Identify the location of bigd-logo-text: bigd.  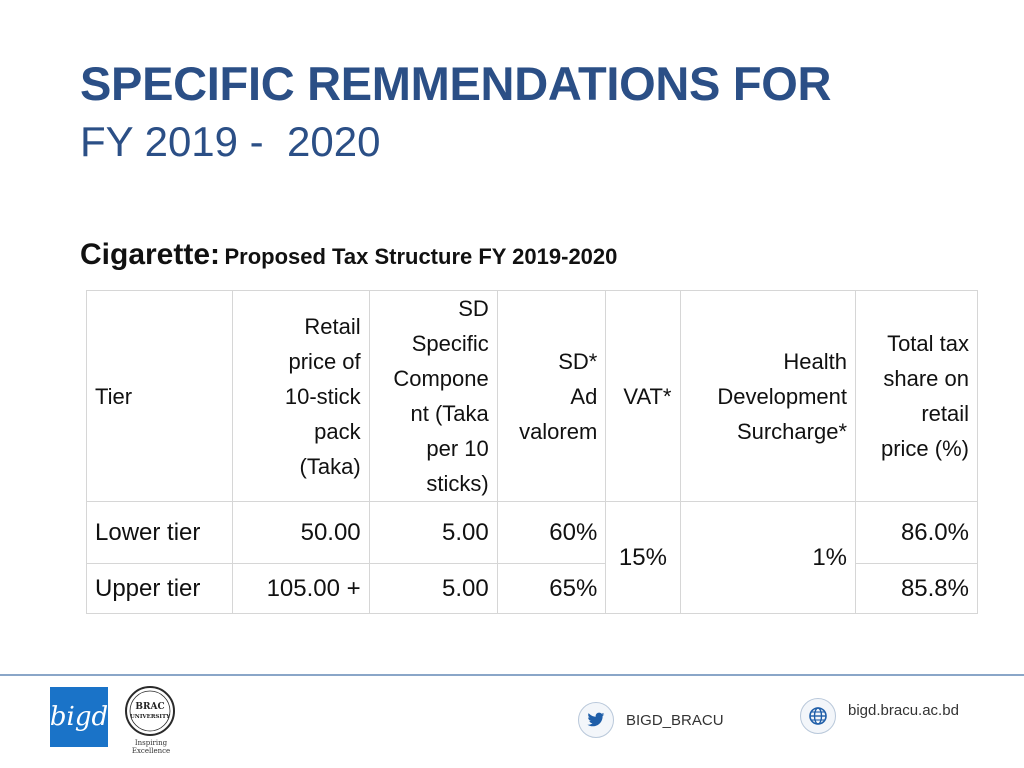
(79, 717).